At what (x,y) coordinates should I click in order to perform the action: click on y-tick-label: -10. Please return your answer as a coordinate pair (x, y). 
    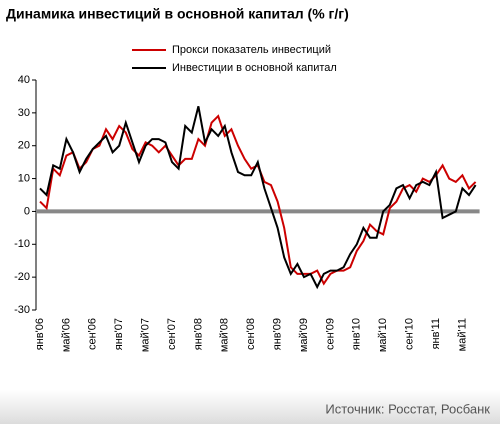
    Looking at the image, I should click on (22, 244).